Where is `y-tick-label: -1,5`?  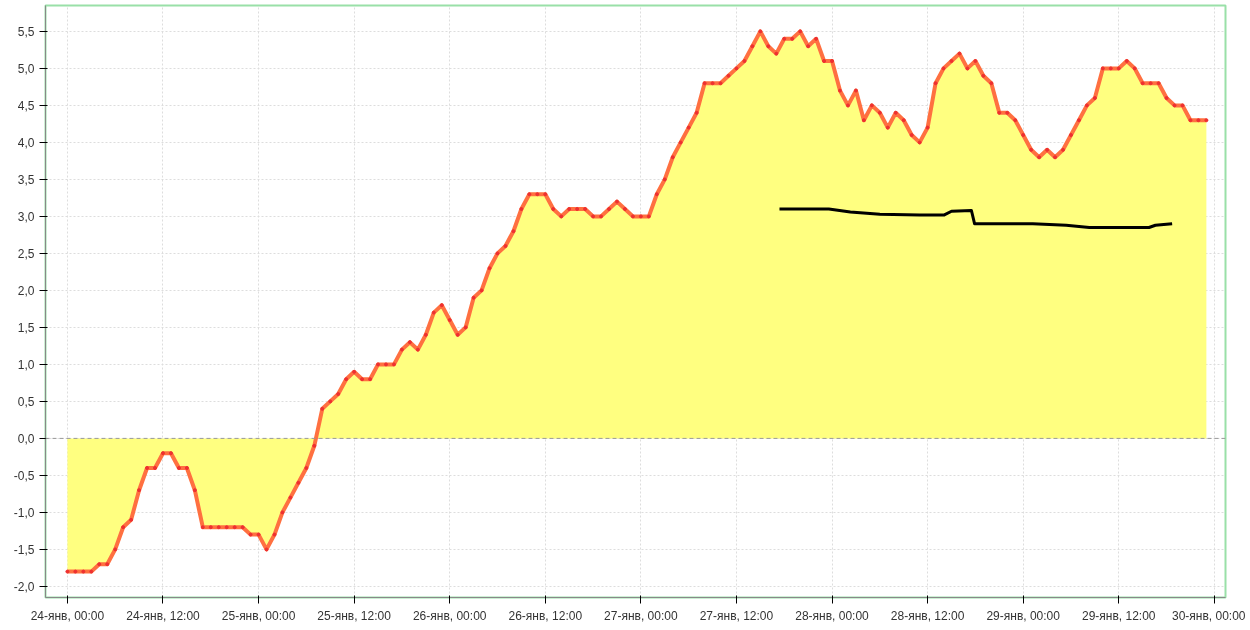 y-tick-label: -1,5 is located at coordinates (24, 549).